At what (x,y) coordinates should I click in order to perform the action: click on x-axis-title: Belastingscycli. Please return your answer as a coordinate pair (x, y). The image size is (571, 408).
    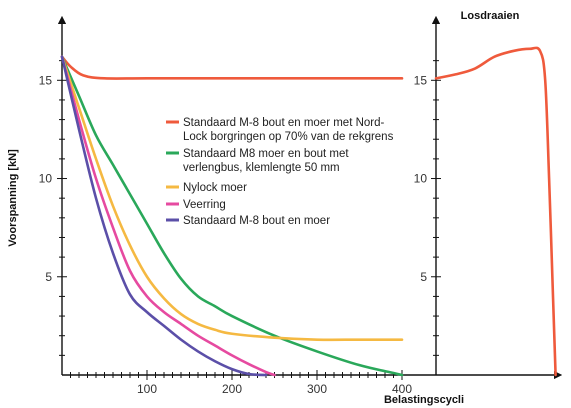
    Looking at the image, I should click on (424, 400).